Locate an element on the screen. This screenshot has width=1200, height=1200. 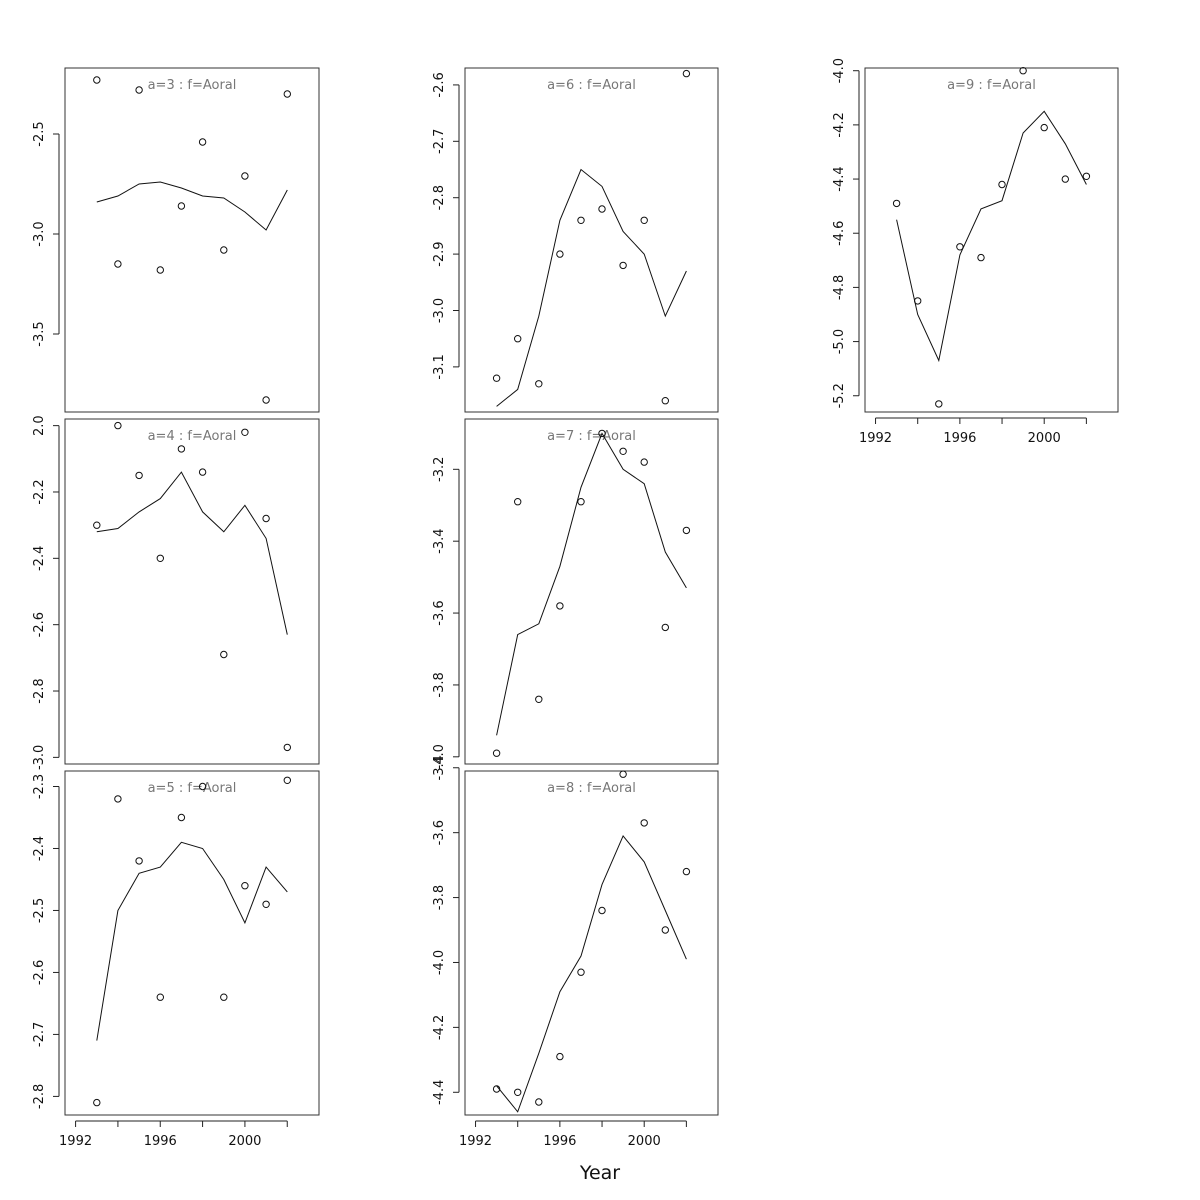
y-tick-label: -3.5 is located at coordinates (39, 333).